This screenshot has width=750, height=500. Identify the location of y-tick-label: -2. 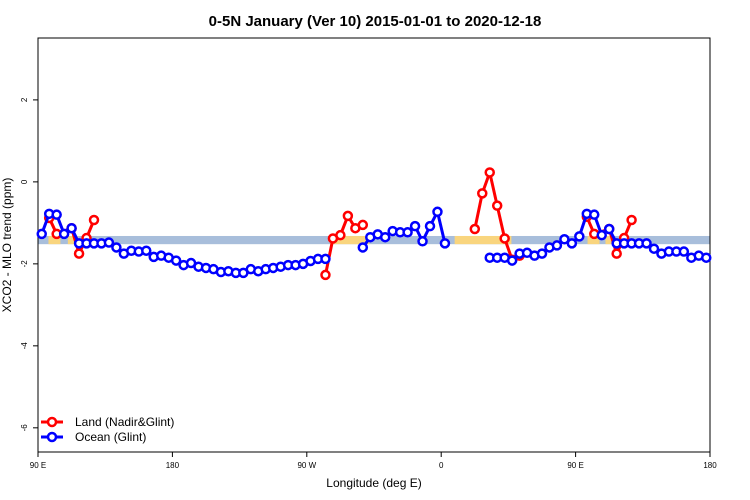
(24, 264).